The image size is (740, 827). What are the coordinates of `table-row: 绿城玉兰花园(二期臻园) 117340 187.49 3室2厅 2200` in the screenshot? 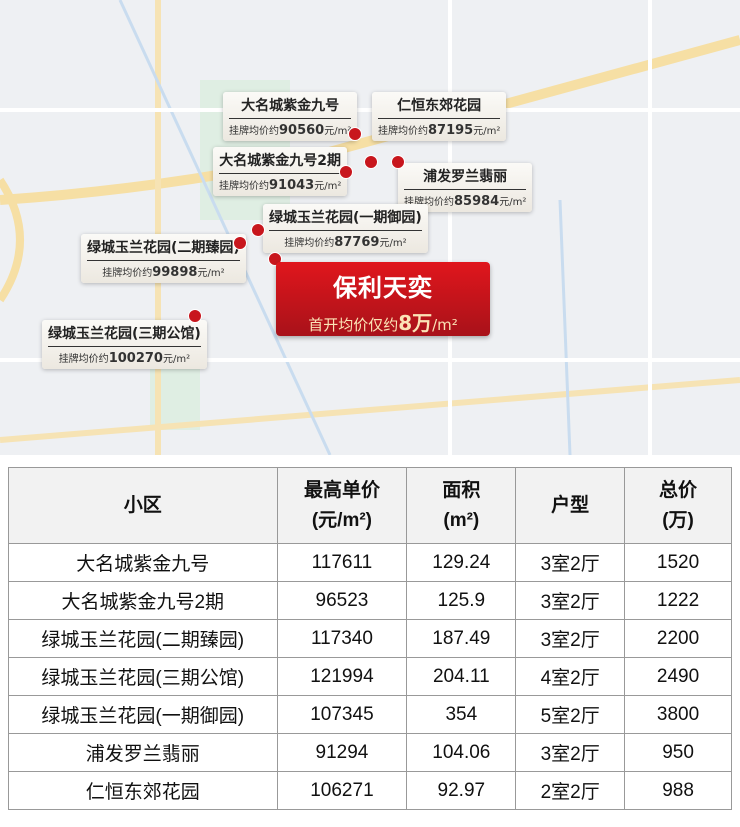 It's located at (370, 638).